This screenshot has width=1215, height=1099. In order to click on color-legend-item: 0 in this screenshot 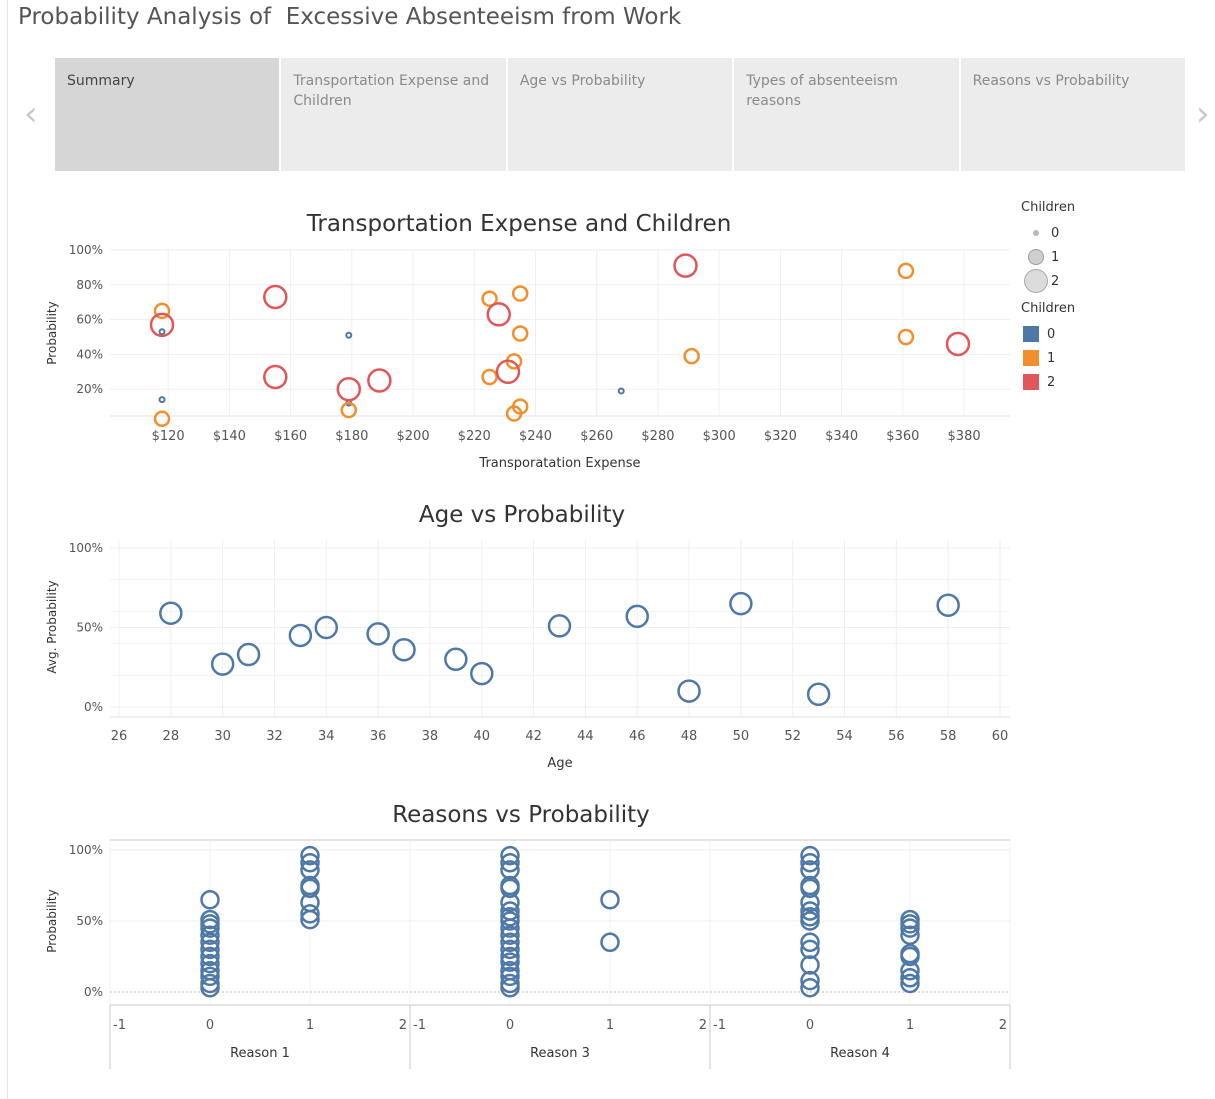, I will do `click(1048, 334)`.